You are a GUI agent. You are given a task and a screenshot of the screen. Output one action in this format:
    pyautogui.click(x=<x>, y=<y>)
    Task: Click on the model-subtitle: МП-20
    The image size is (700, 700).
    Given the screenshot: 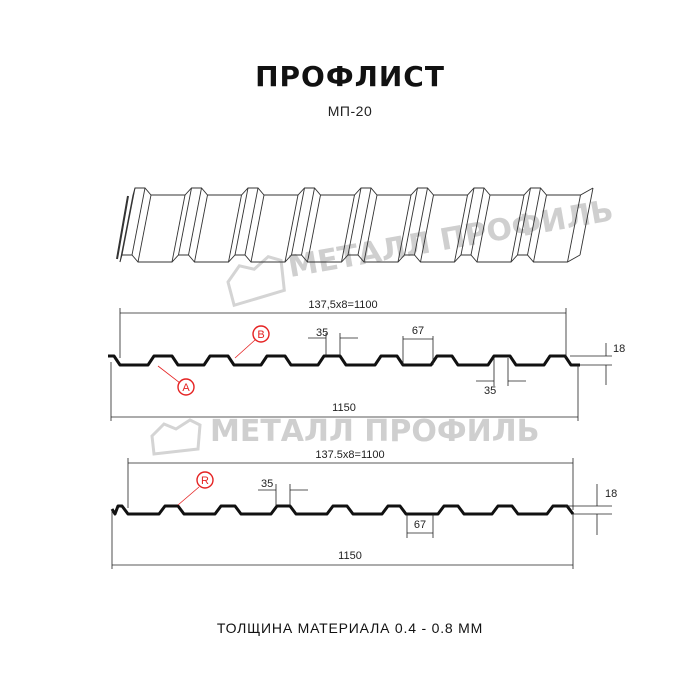 What is the action you would take?
    pyautogui.click(x=350, y=111)
    